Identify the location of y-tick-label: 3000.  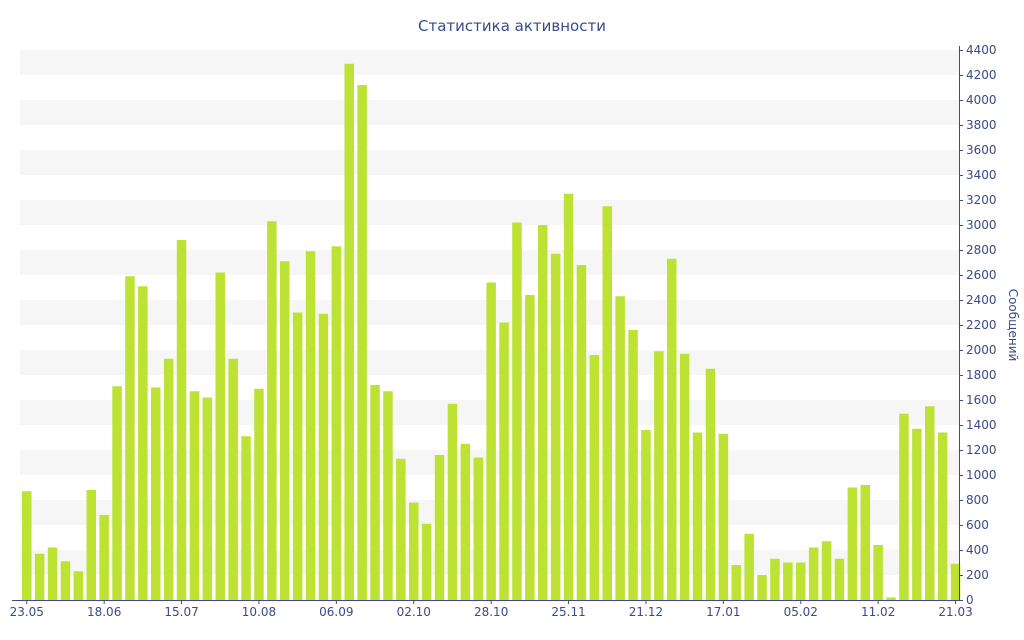
(981, 225).